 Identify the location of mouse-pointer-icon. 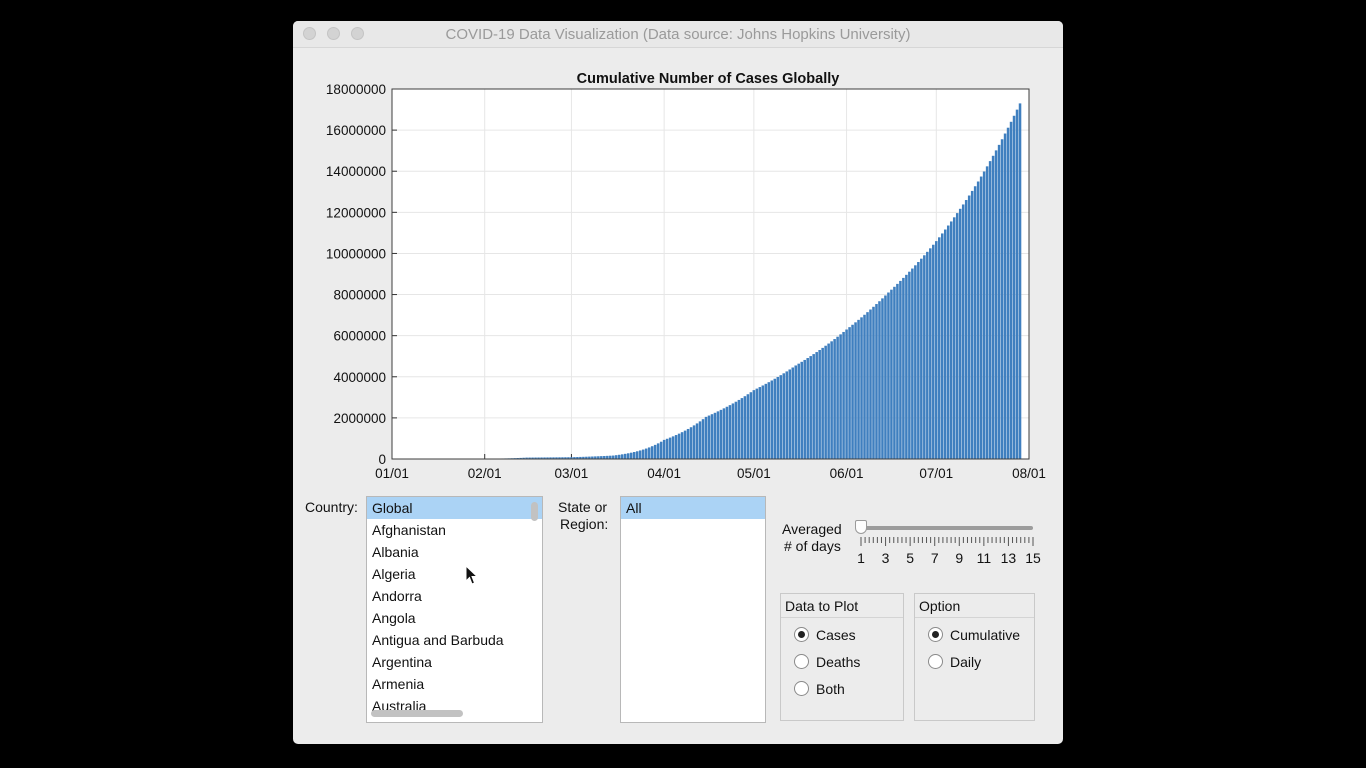
(472, 575).